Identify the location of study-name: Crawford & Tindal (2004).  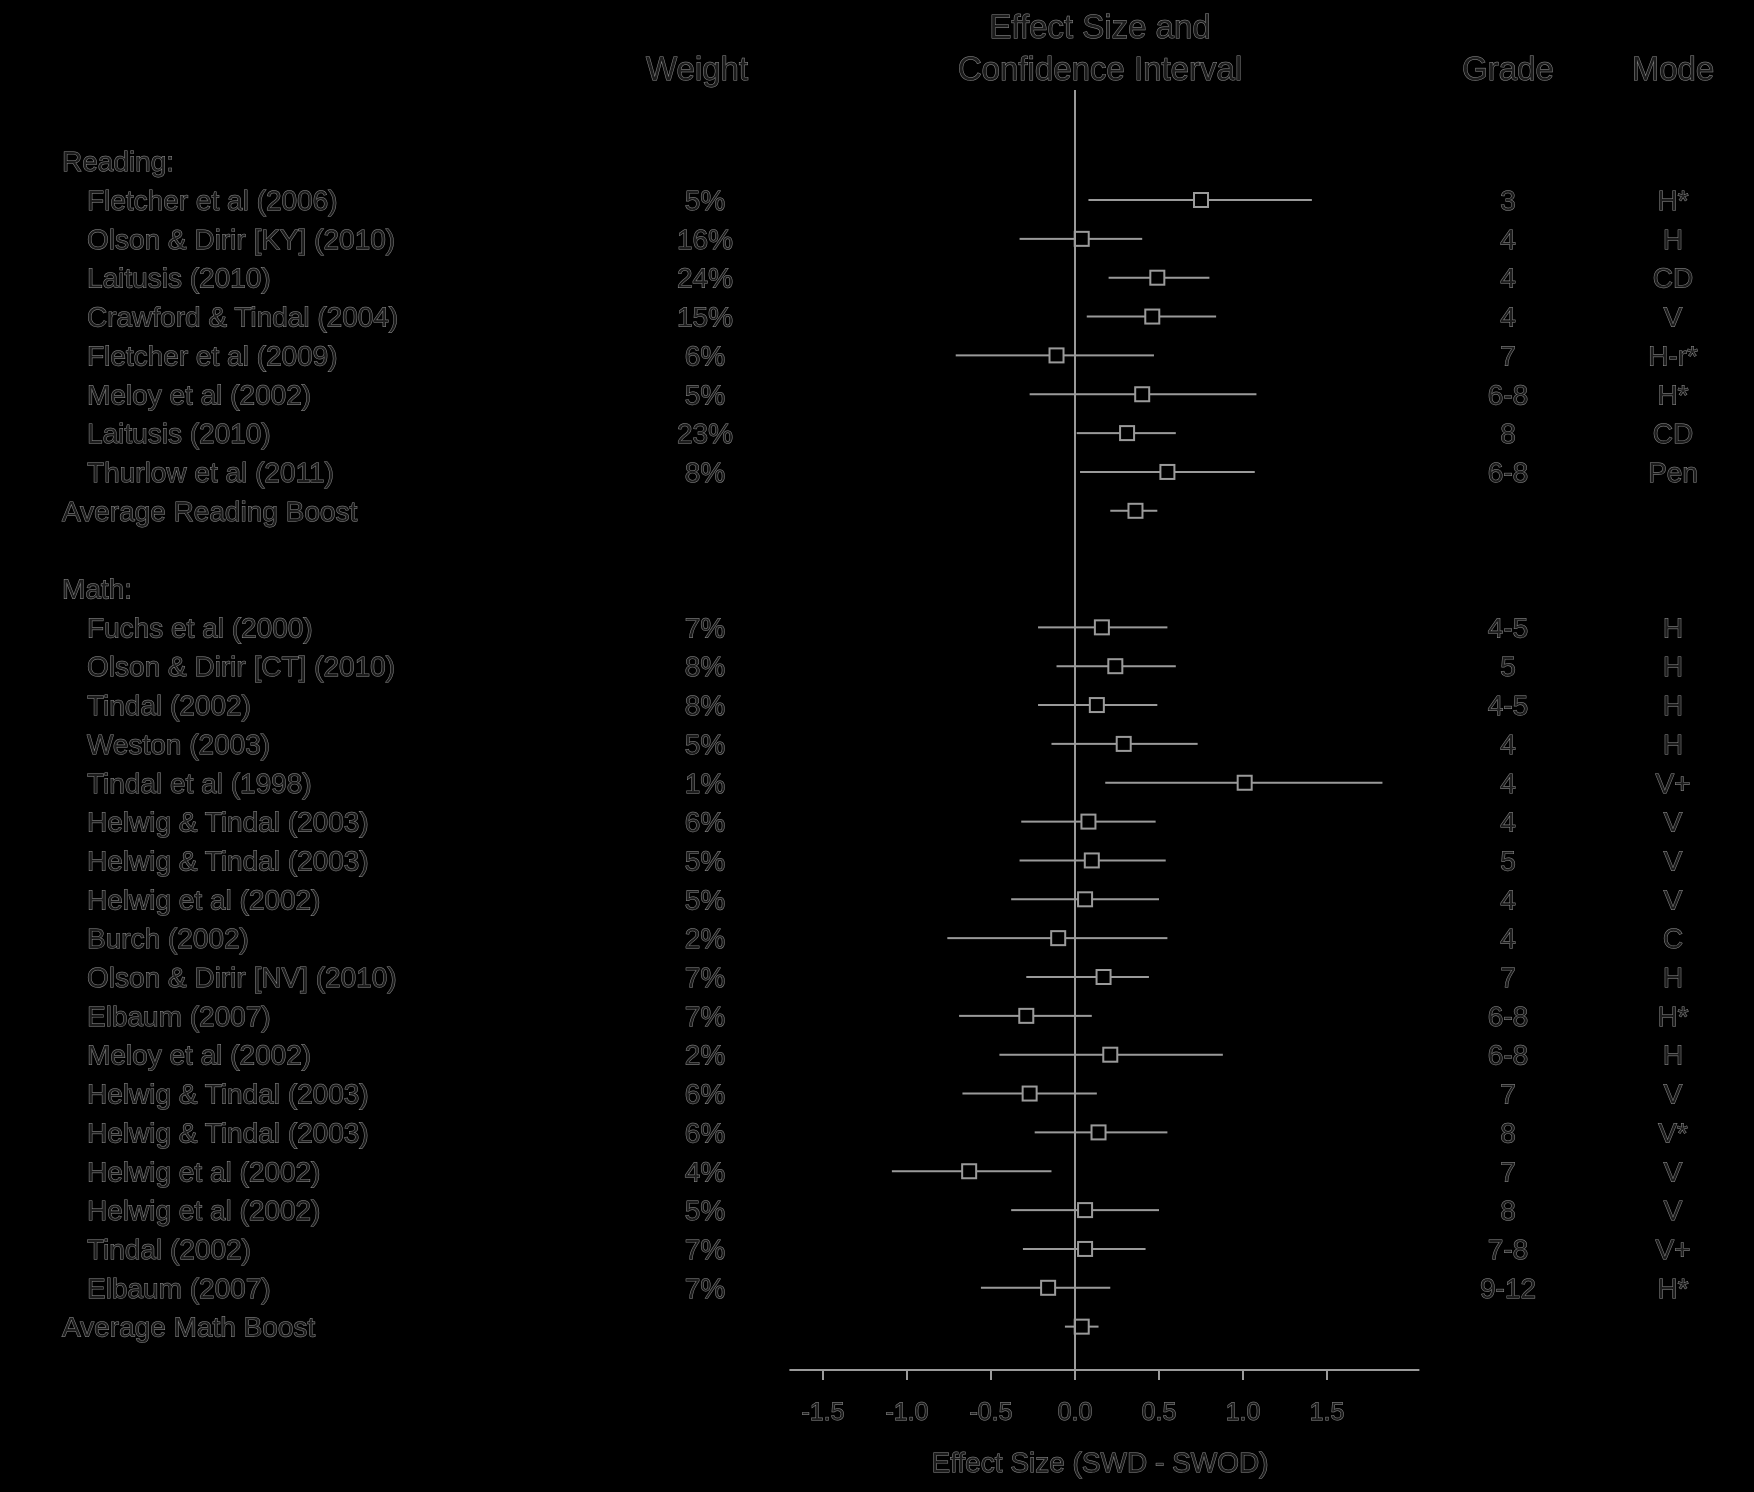
(242, 317).